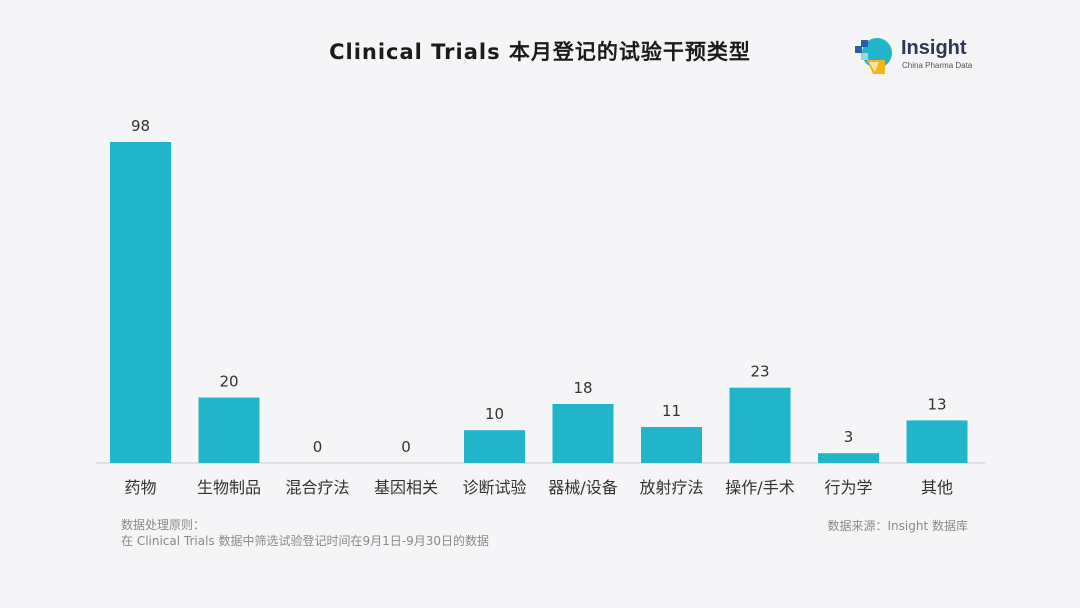  Describe the element at coordinates (494, 487) in the screenshot. I see `category-label: 诊断试验` at that location.